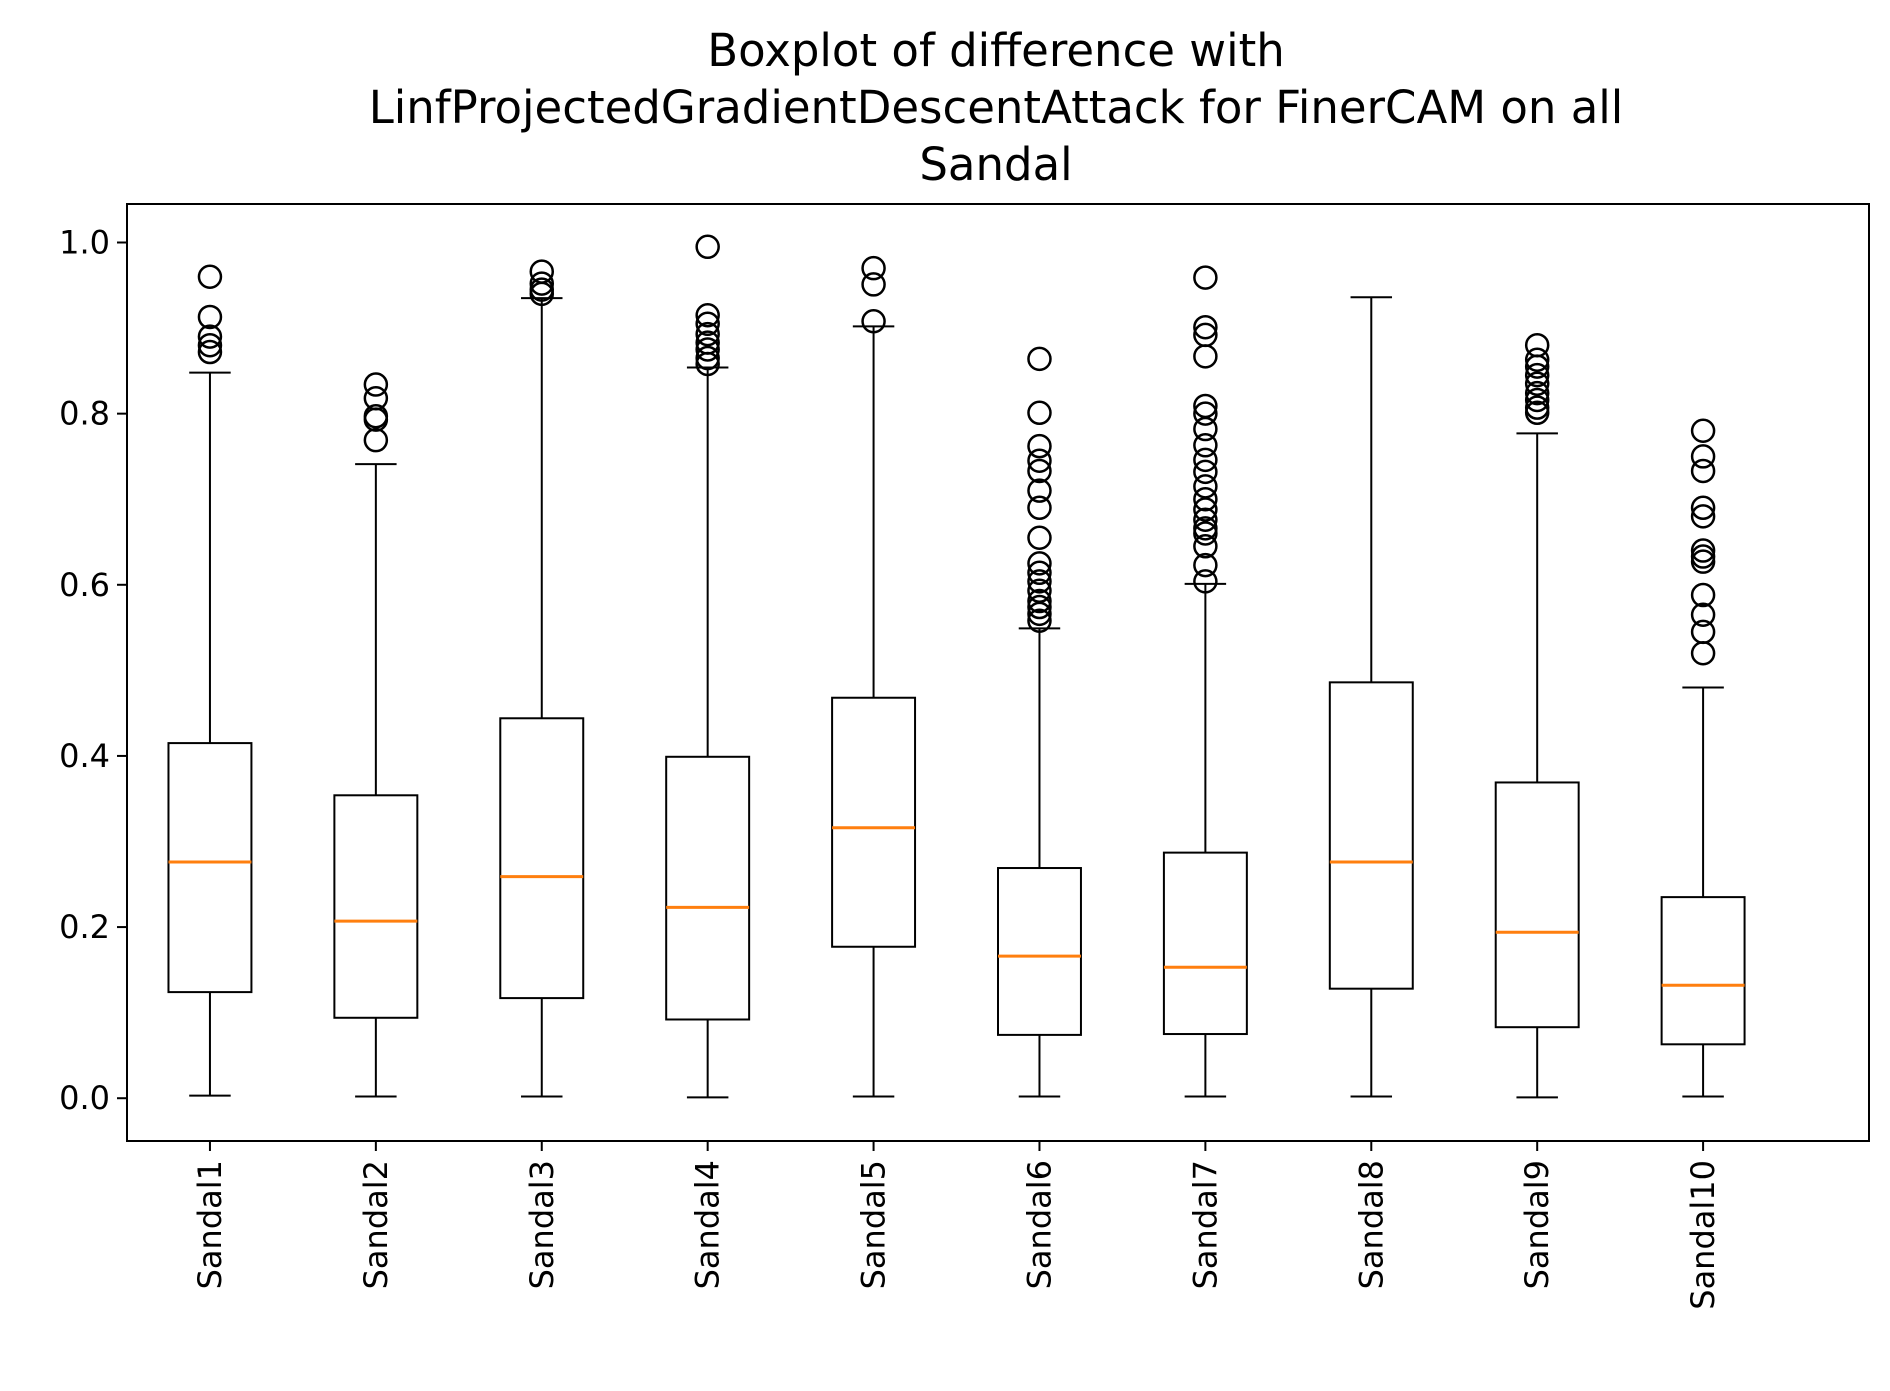  I want to click on x-tick-label: Sandal4, so click(708, 1224).